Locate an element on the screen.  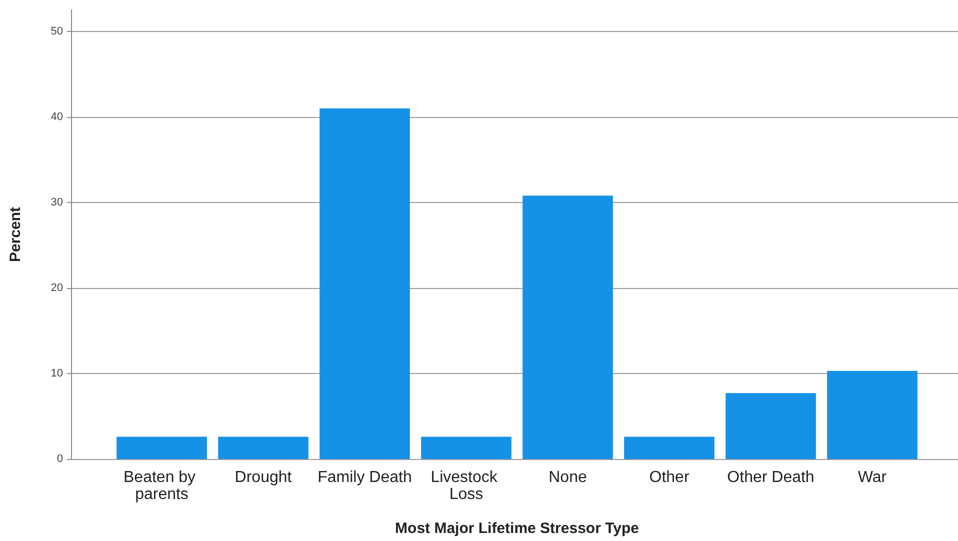
x-tick-label: Other Death is located at coordinates (770, 477).